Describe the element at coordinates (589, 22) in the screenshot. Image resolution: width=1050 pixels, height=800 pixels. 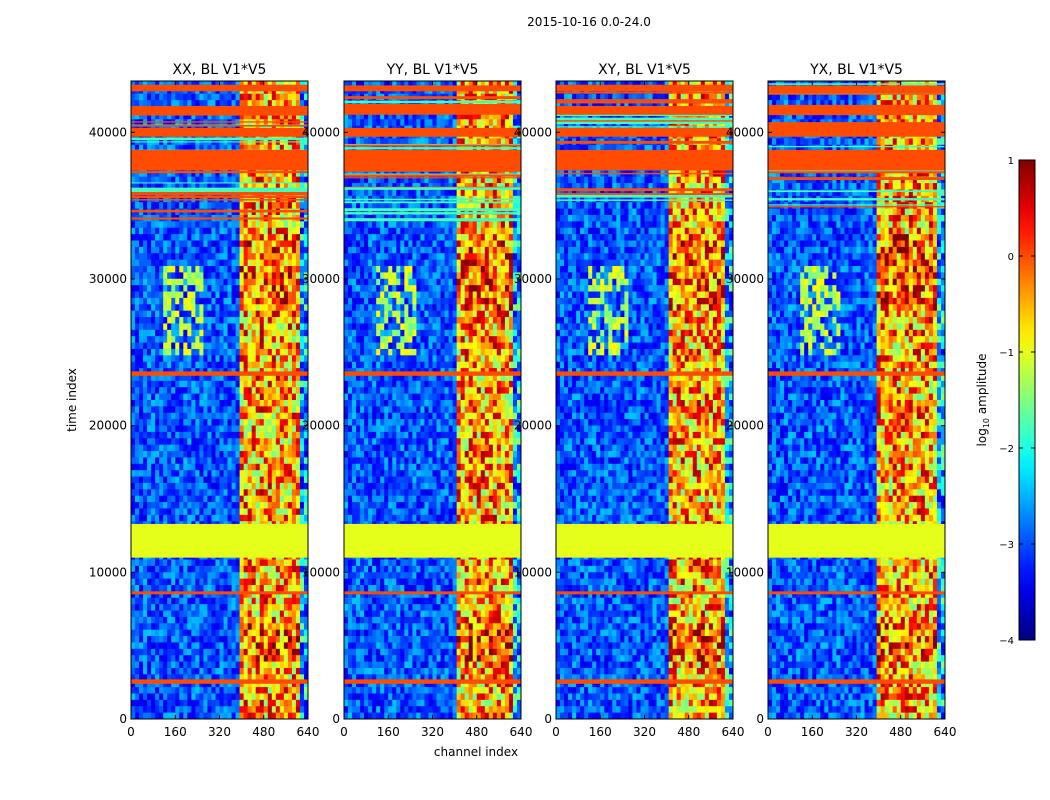
I see `figure-suptitle: 2015-10-16 0.0-24.0` at that location.